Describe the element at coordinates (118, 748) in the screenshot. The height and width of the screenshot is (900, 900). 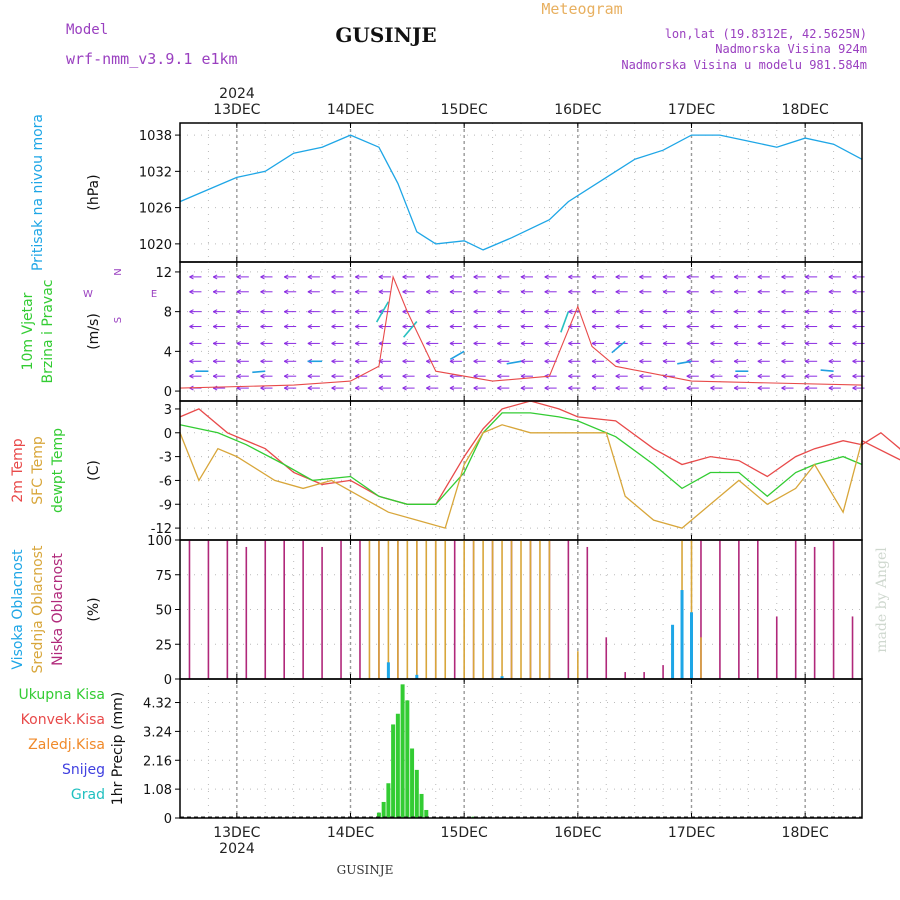
I see `precip-unit-label: 1hr Precip (mm)` at that location.